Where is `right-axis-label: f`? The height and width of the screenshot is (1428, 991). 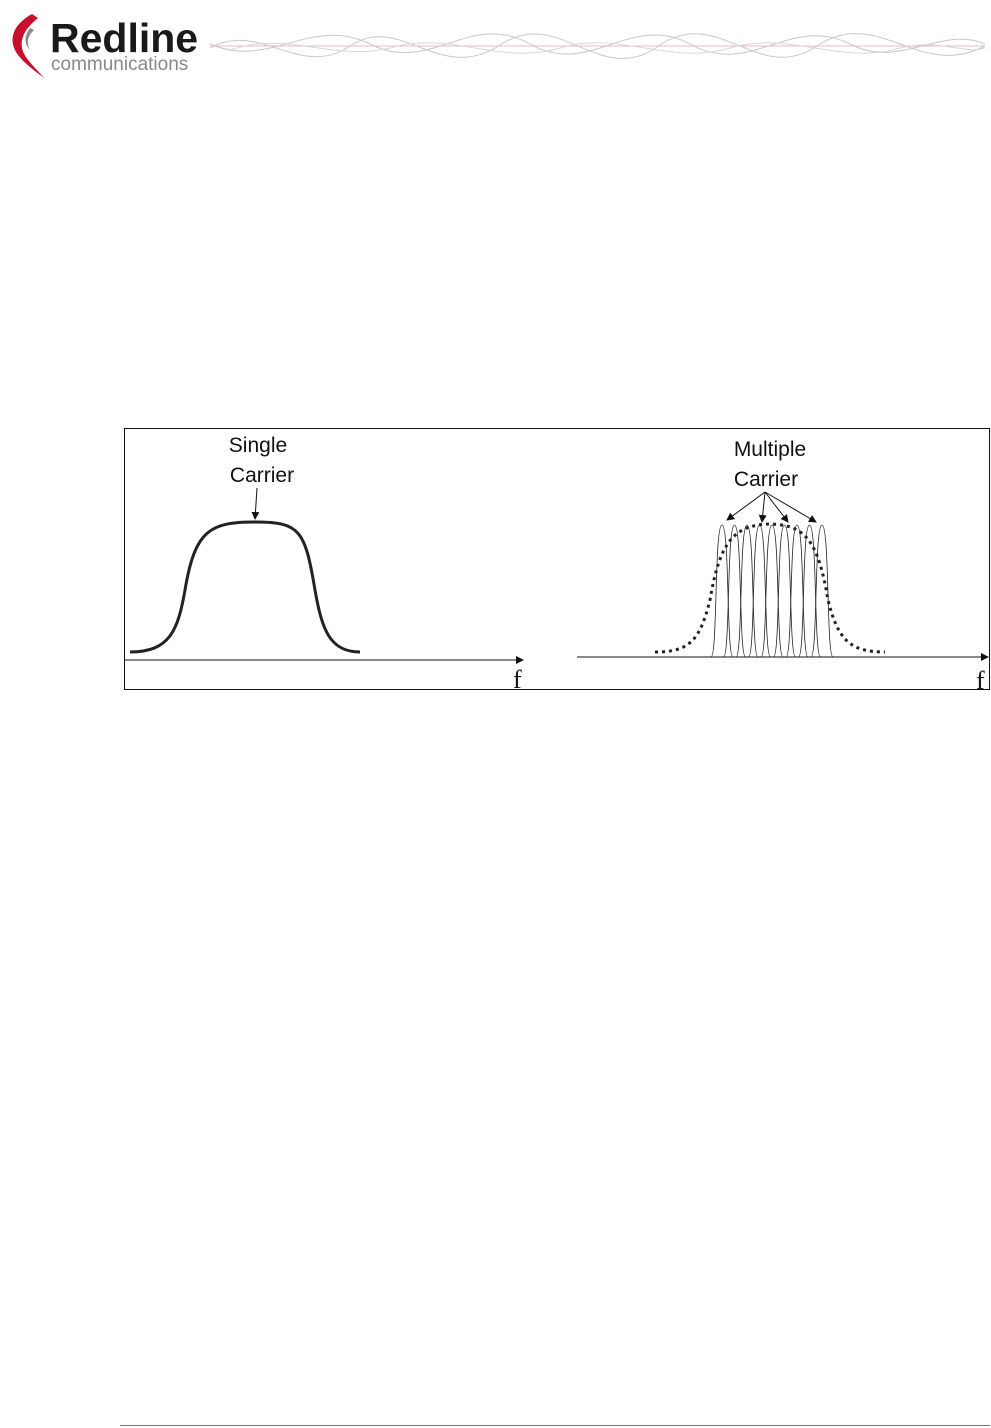 right-axis-label: f is located at coordinates (980, 680).